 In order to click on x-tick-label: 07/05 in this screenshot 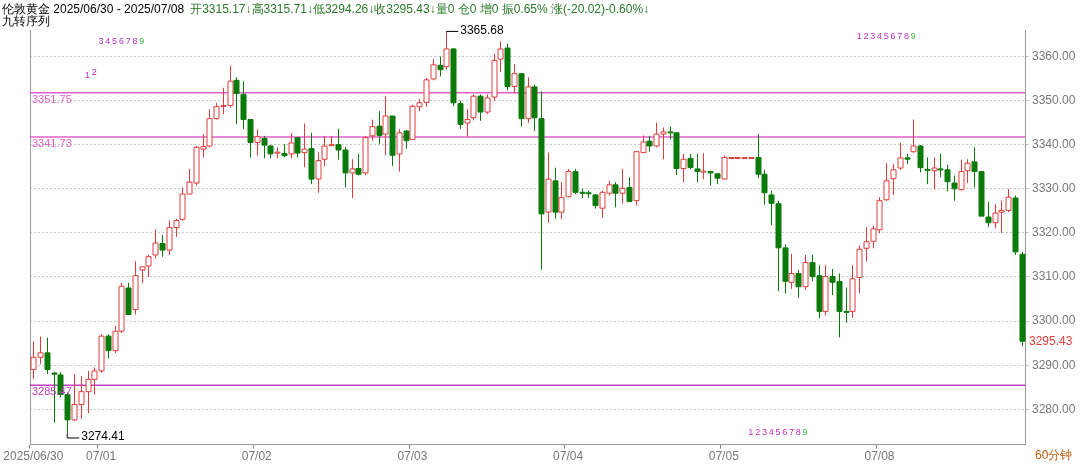, I will do `click(724, 456)`.